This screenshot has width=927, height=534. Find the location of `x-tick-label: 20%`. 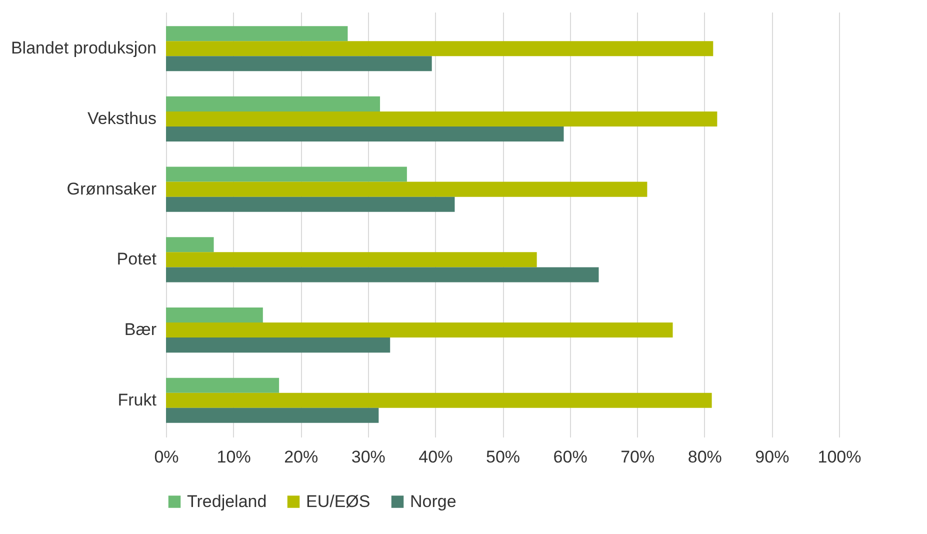

x-tick-label: 20% is located at coordinates (301, 457).